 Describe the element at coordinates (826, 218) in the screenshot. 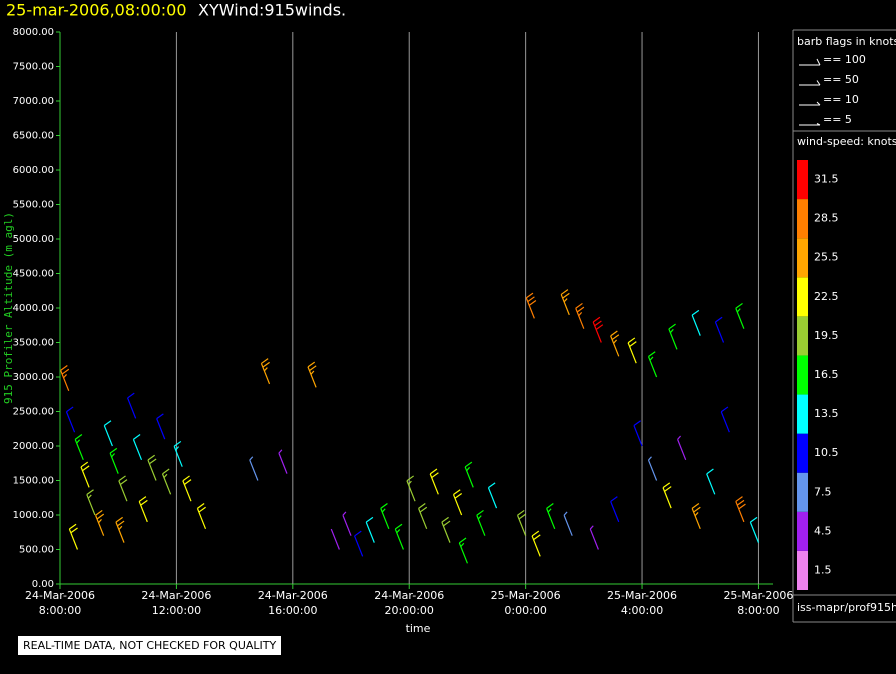

I see `colorbar-label: 28.5` at that location.